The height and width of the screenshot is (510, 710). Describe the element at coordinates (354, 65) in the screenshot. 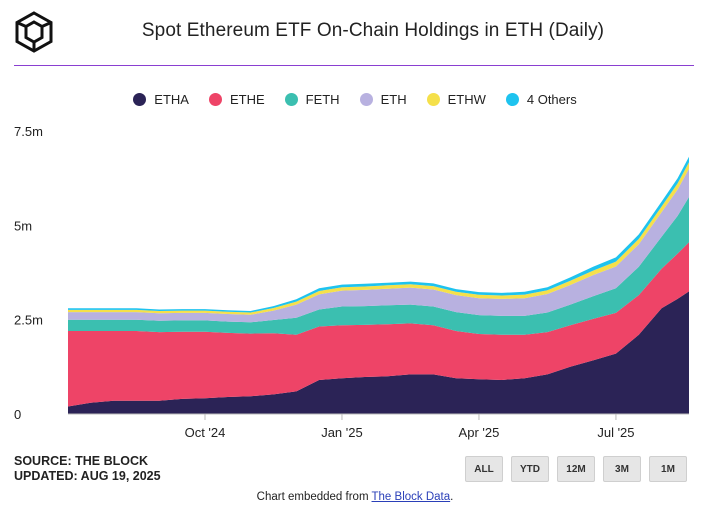

I see `header-divider` at that location.